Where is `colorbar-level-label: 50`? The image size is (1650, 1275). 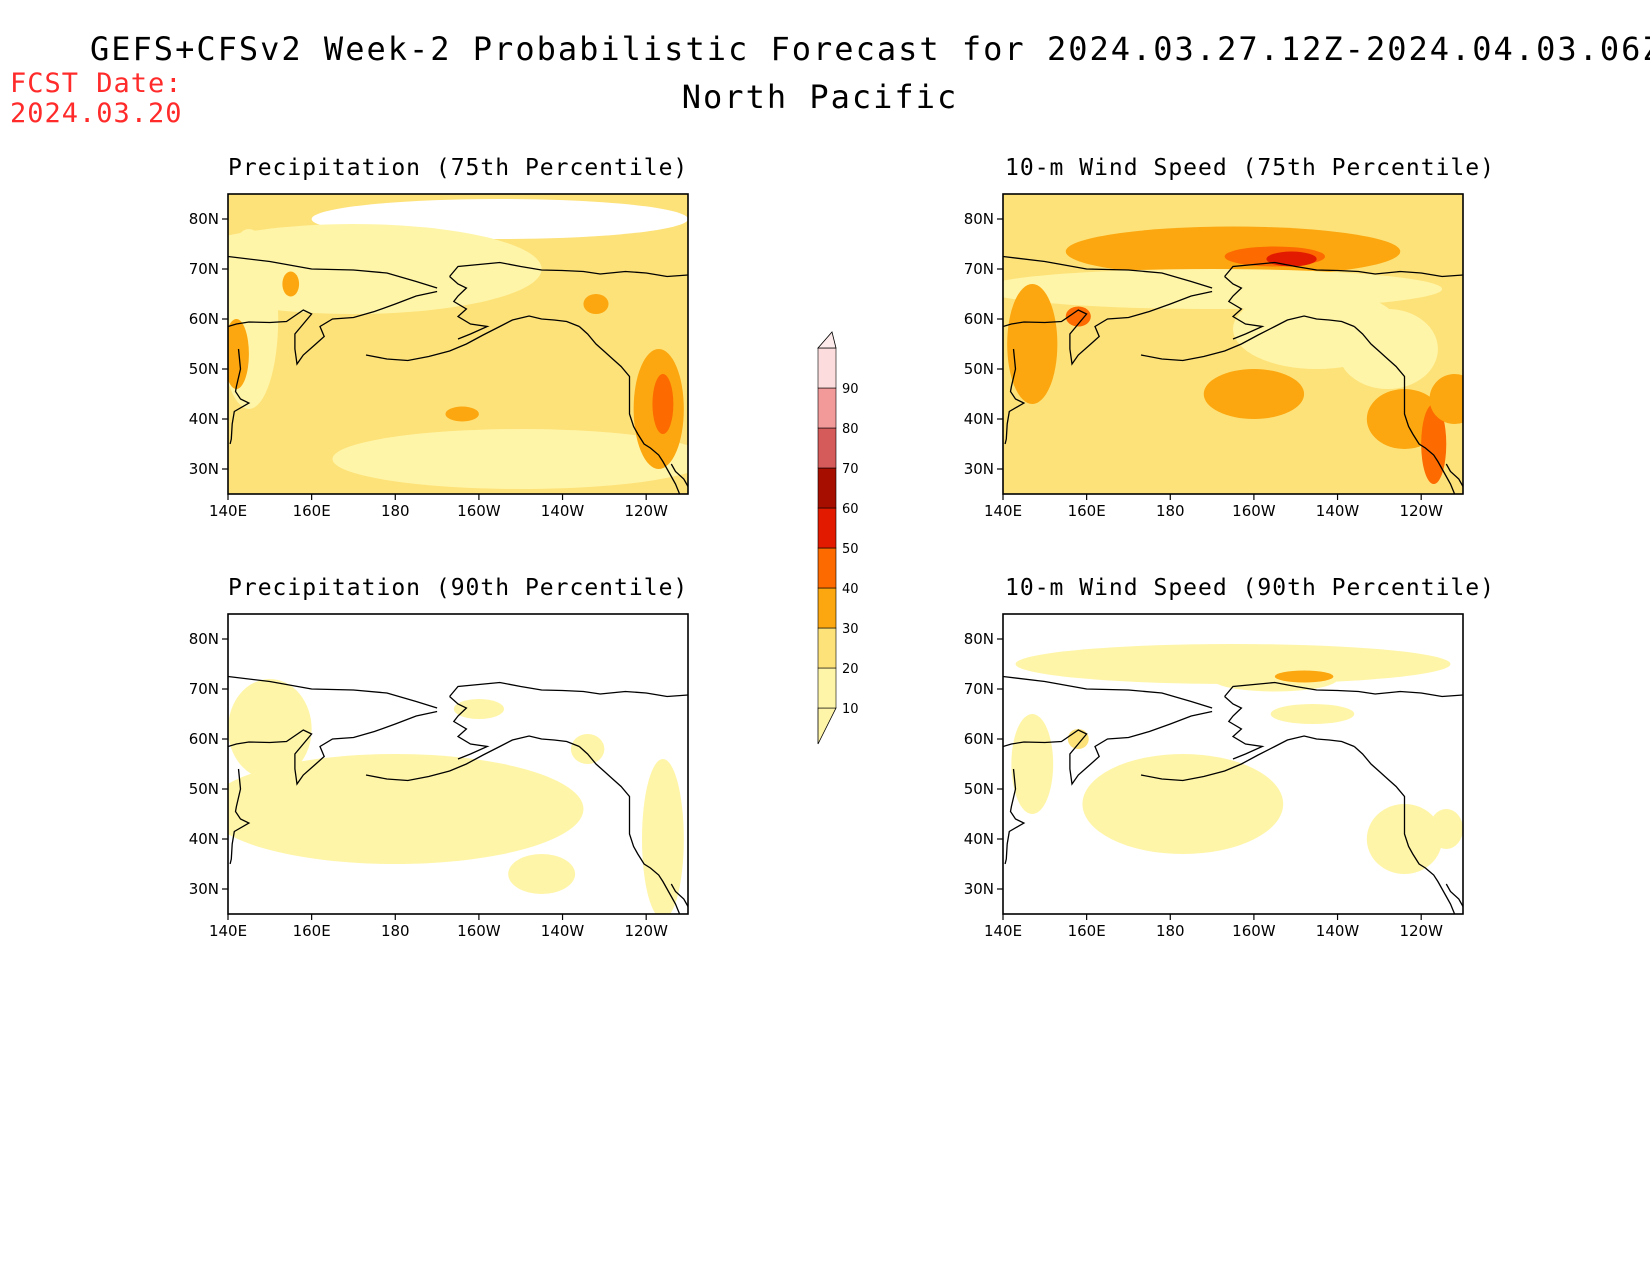 colorbar-level-label: 50 is located at coordinates (850, 549).